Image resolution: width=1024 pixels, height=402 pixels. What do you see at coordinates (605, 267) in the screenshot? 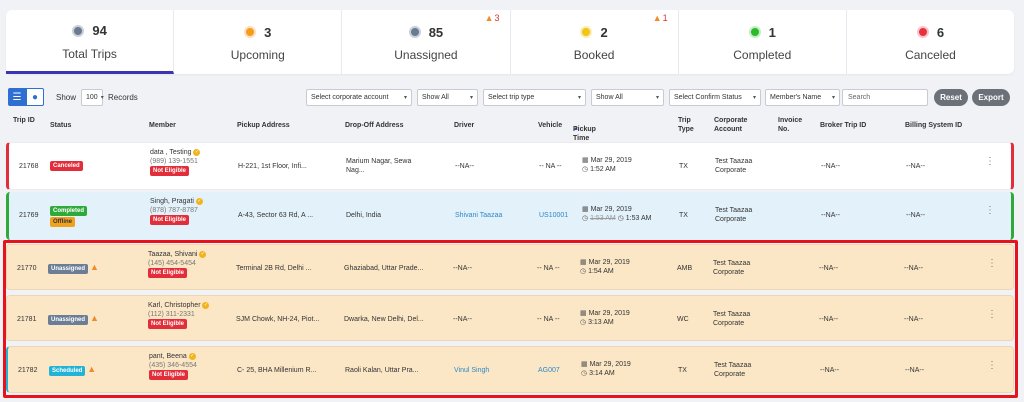
I see `pickup-time: ▦ Mar 29, 2019 ◷ 1:54 AM` at bounding box center [605, 267].